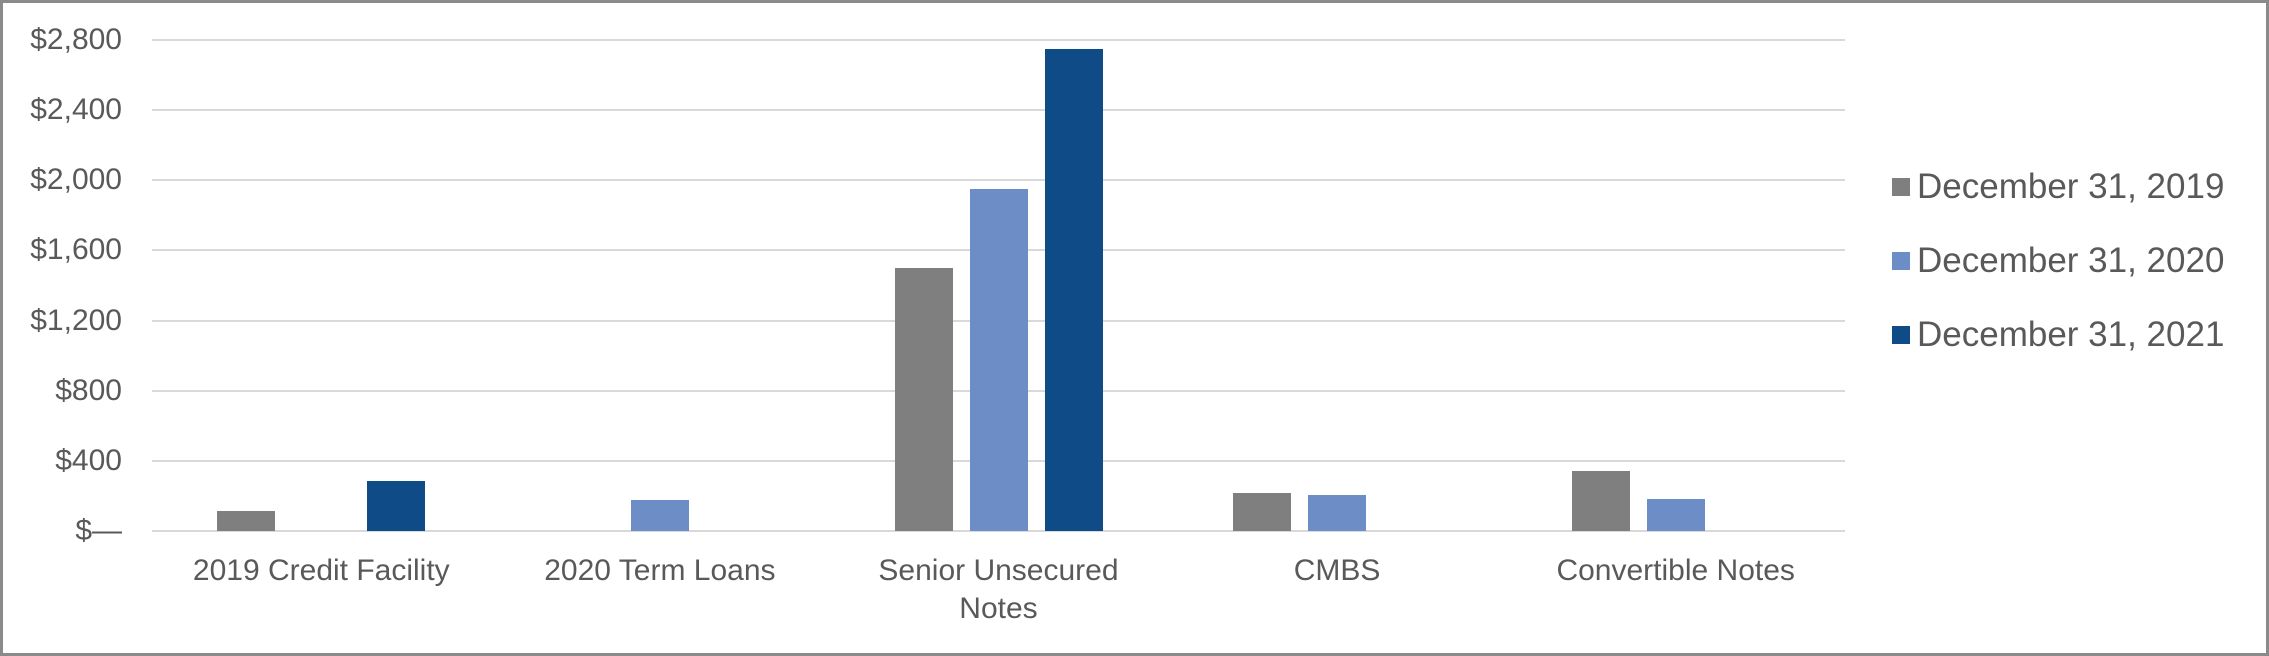  Describe the element at coordinates (1337, 570) in the screenshot. I see `x-category-label: CMBS` at that location.